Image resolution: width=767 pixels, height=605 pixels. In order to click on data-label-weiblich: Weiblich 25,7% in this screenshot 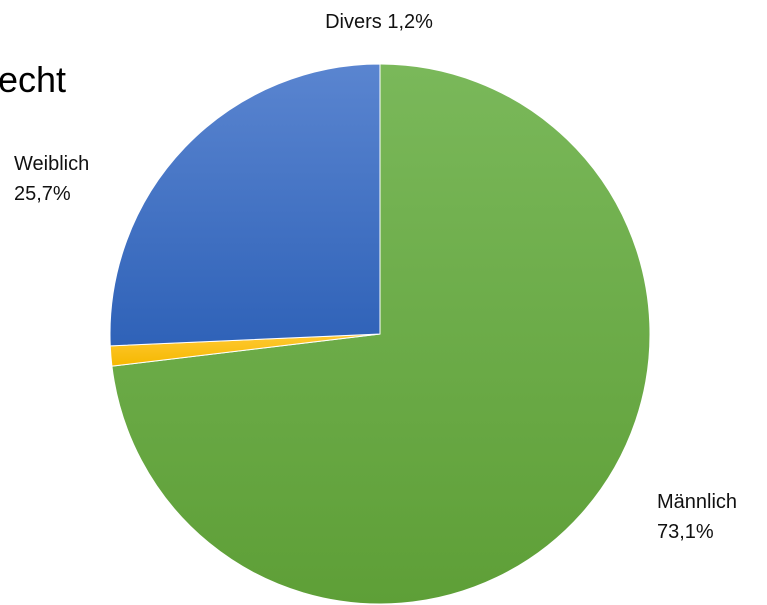, I will do `click(51, 179)`.